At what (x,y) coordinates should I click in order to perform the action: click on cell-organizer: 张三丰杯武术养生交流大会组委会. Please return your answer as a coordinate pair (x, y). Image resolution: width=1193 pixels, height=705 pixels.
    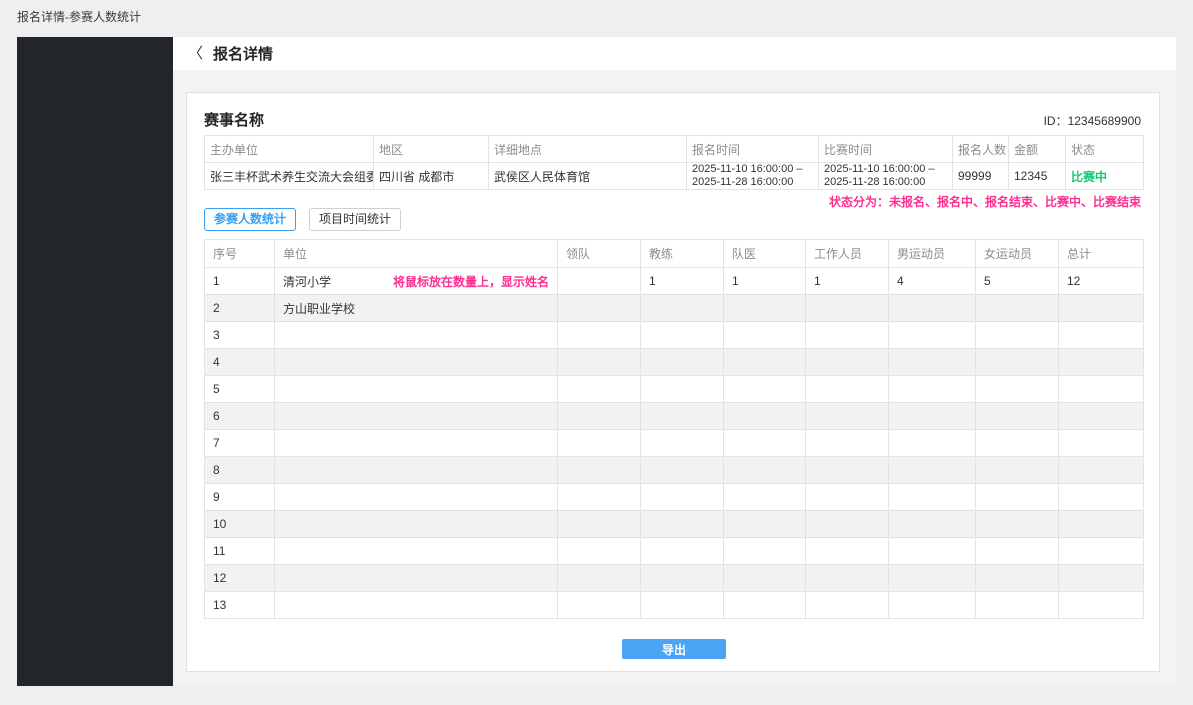
    Looking at the image, I should click on (289, 176).